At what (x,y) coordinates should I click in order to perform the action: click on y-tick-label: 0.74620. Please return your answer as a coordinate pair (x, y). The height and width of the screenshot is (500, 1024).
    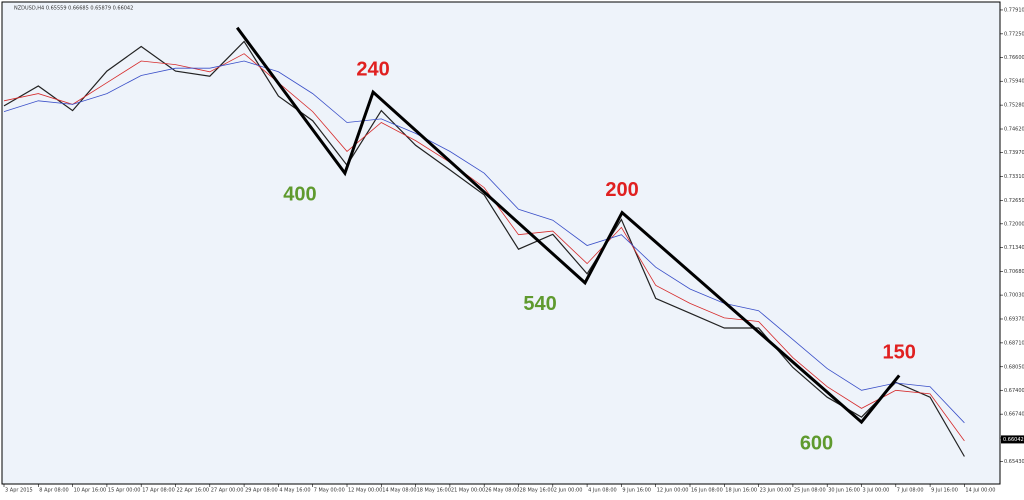
    Looking at the image, I should click on (1014, 130).